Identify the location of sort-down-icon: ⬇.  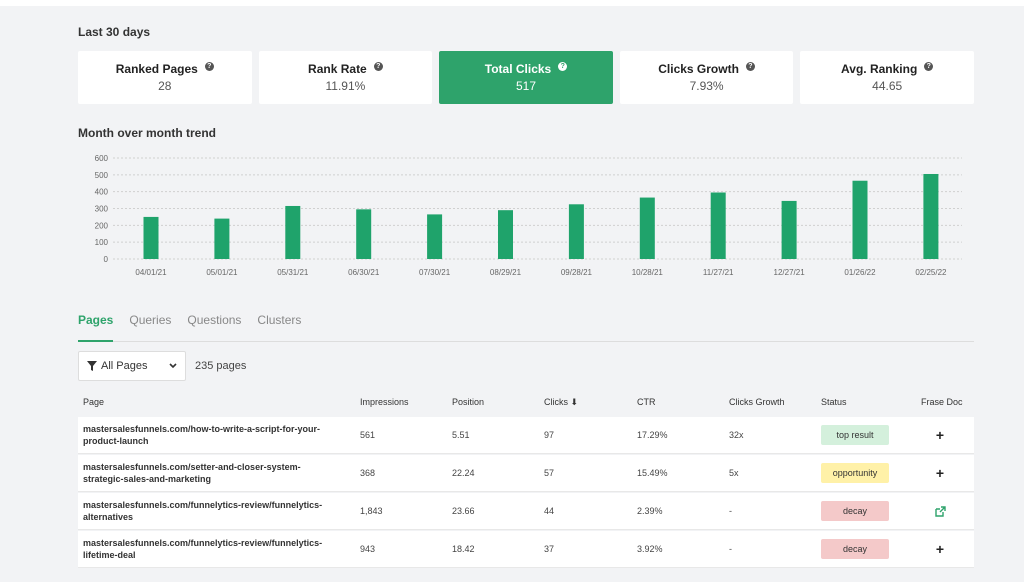
(574, 402).